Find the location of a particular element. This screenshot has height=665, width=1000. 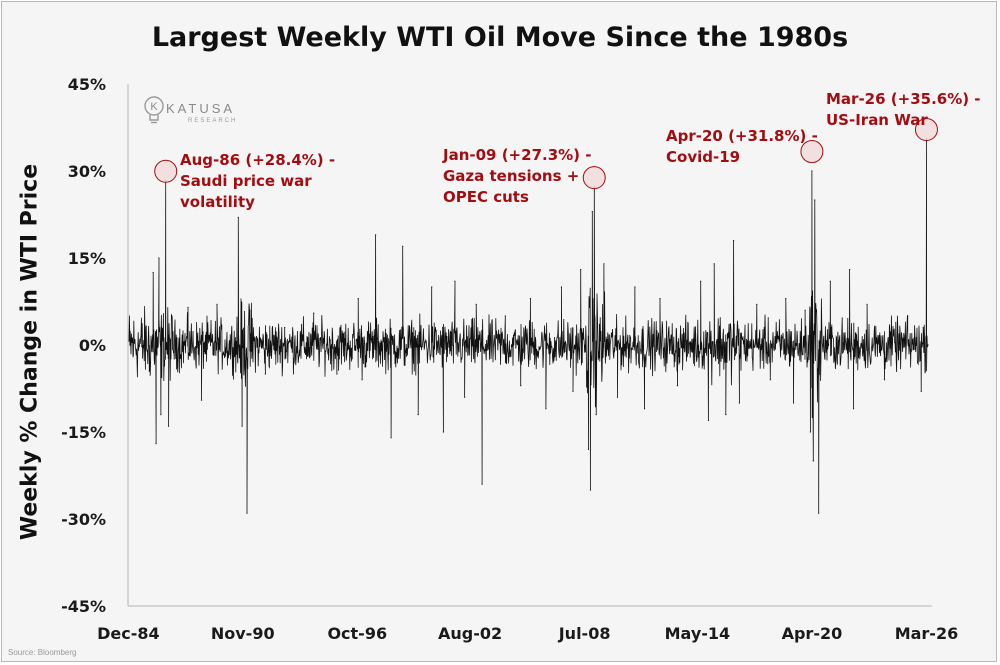

logo-badge-letter: K is located at coordinates (154, 107).